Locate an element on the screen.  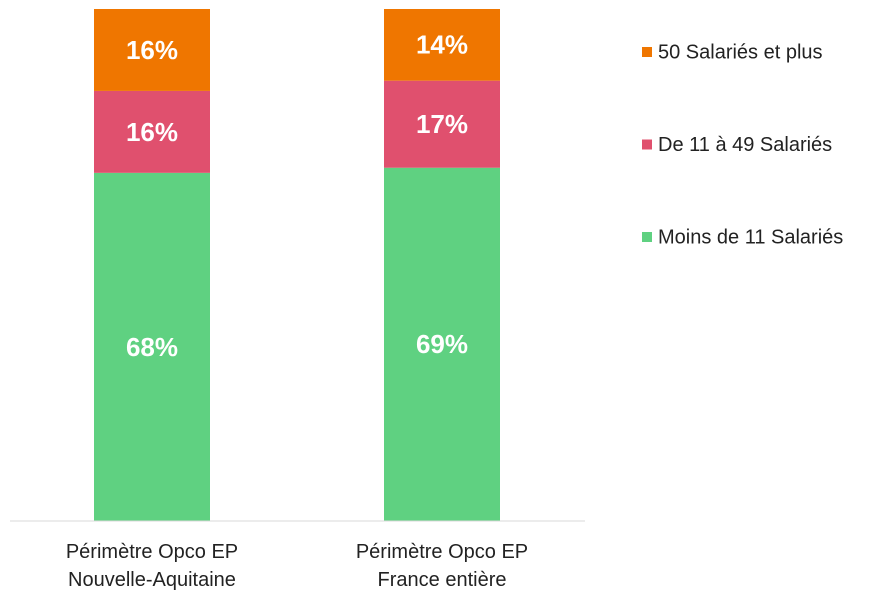
data-label: 68% is located at coordinates (152, 347).